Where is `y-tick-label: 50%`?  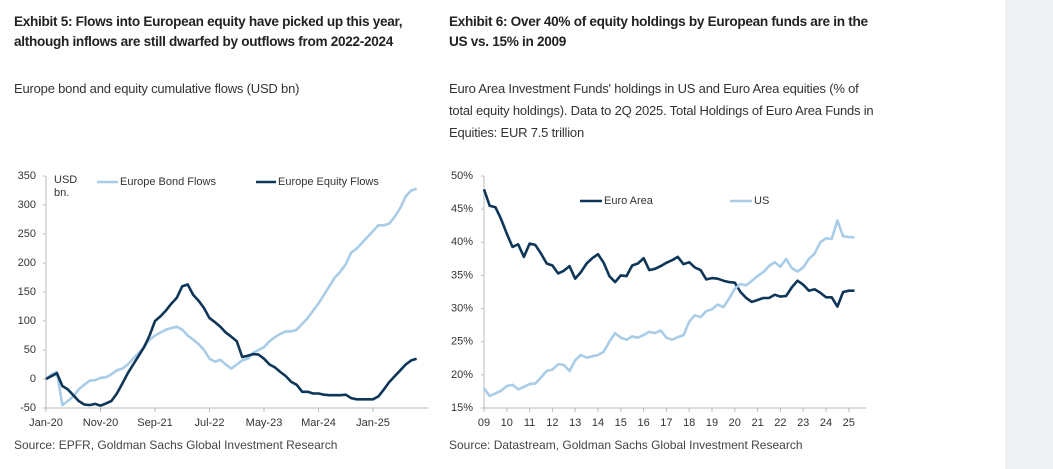 y-tick-label: 50% is located at coordinates (462, 176).